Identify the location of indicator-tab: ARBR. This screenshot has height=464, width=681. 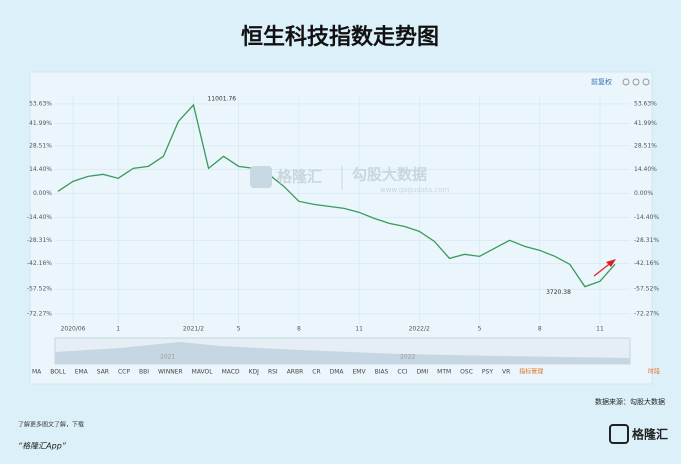
(295, 372).